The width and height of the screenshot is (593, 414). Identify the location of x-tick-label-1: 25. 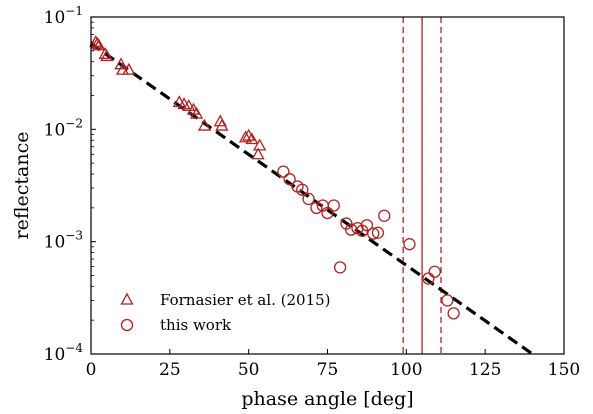
(170, 370).